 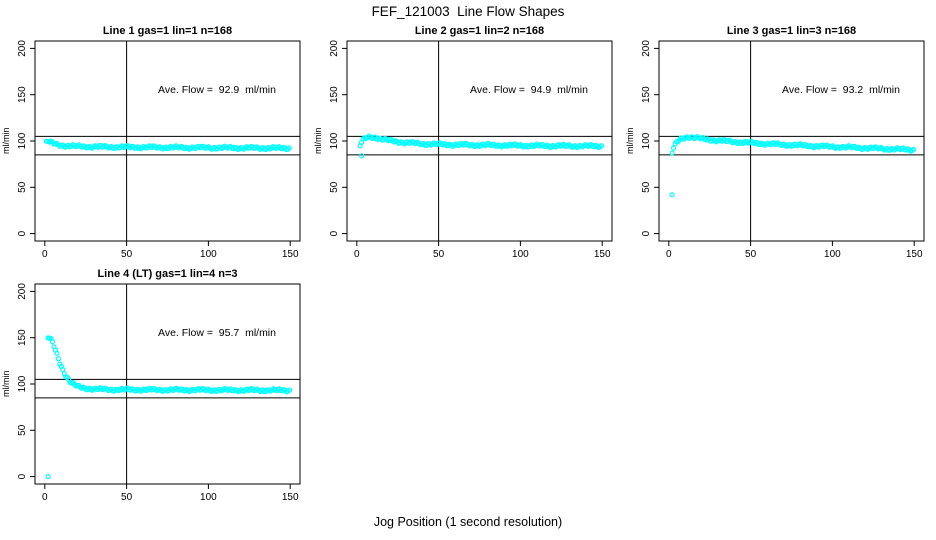 What do you see at coordinates (468, 522) in the screenshot?
I see `x-axis-label: Jog Position (1 second resolution)` at bounding box center [468, 522].